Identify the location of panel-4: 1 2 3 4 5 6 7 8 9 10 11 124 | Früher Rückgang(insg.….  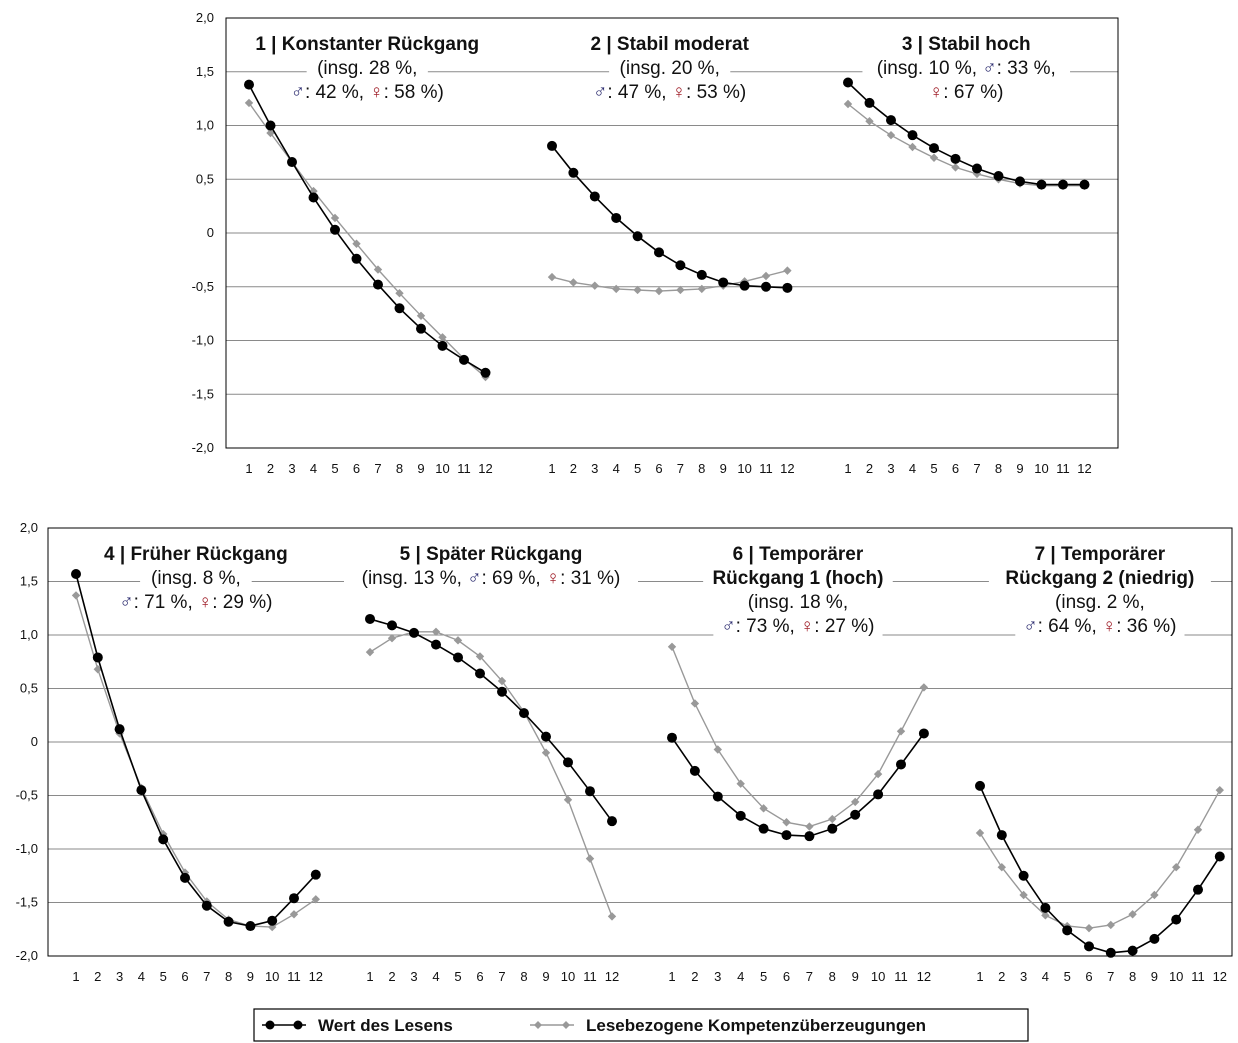
(197, 763).